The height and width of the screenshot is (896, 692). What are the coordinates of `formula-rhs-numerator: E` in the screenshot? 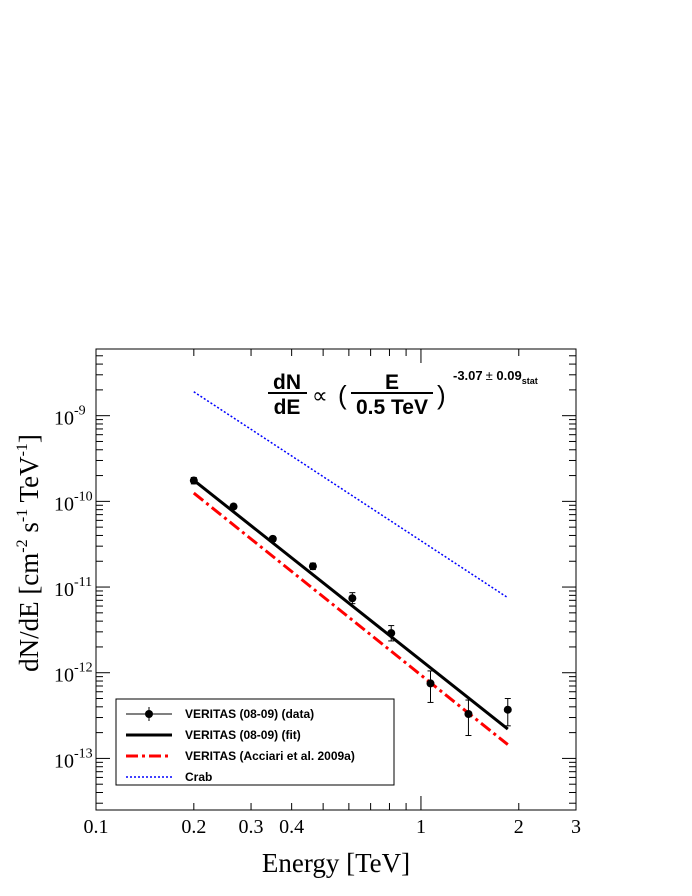 It's located at (392, 382).